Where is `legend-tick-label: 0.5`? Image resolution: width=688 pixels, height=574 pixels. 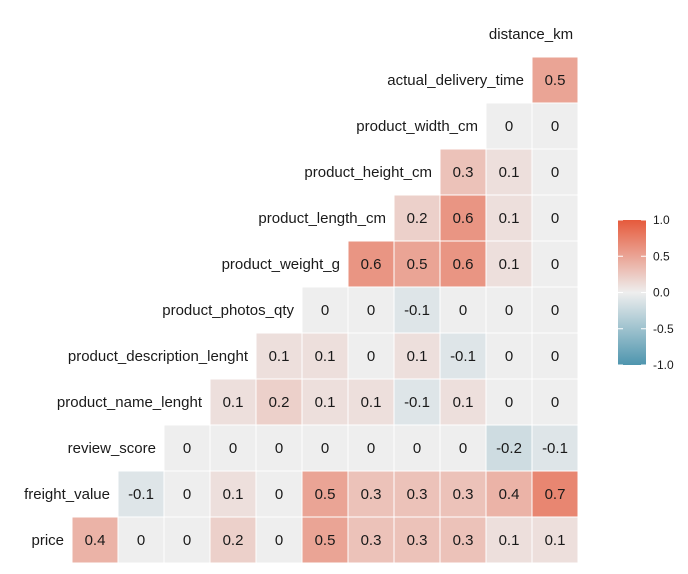
legend-tick-label: 0.5 is located at coordinates (661, 256).